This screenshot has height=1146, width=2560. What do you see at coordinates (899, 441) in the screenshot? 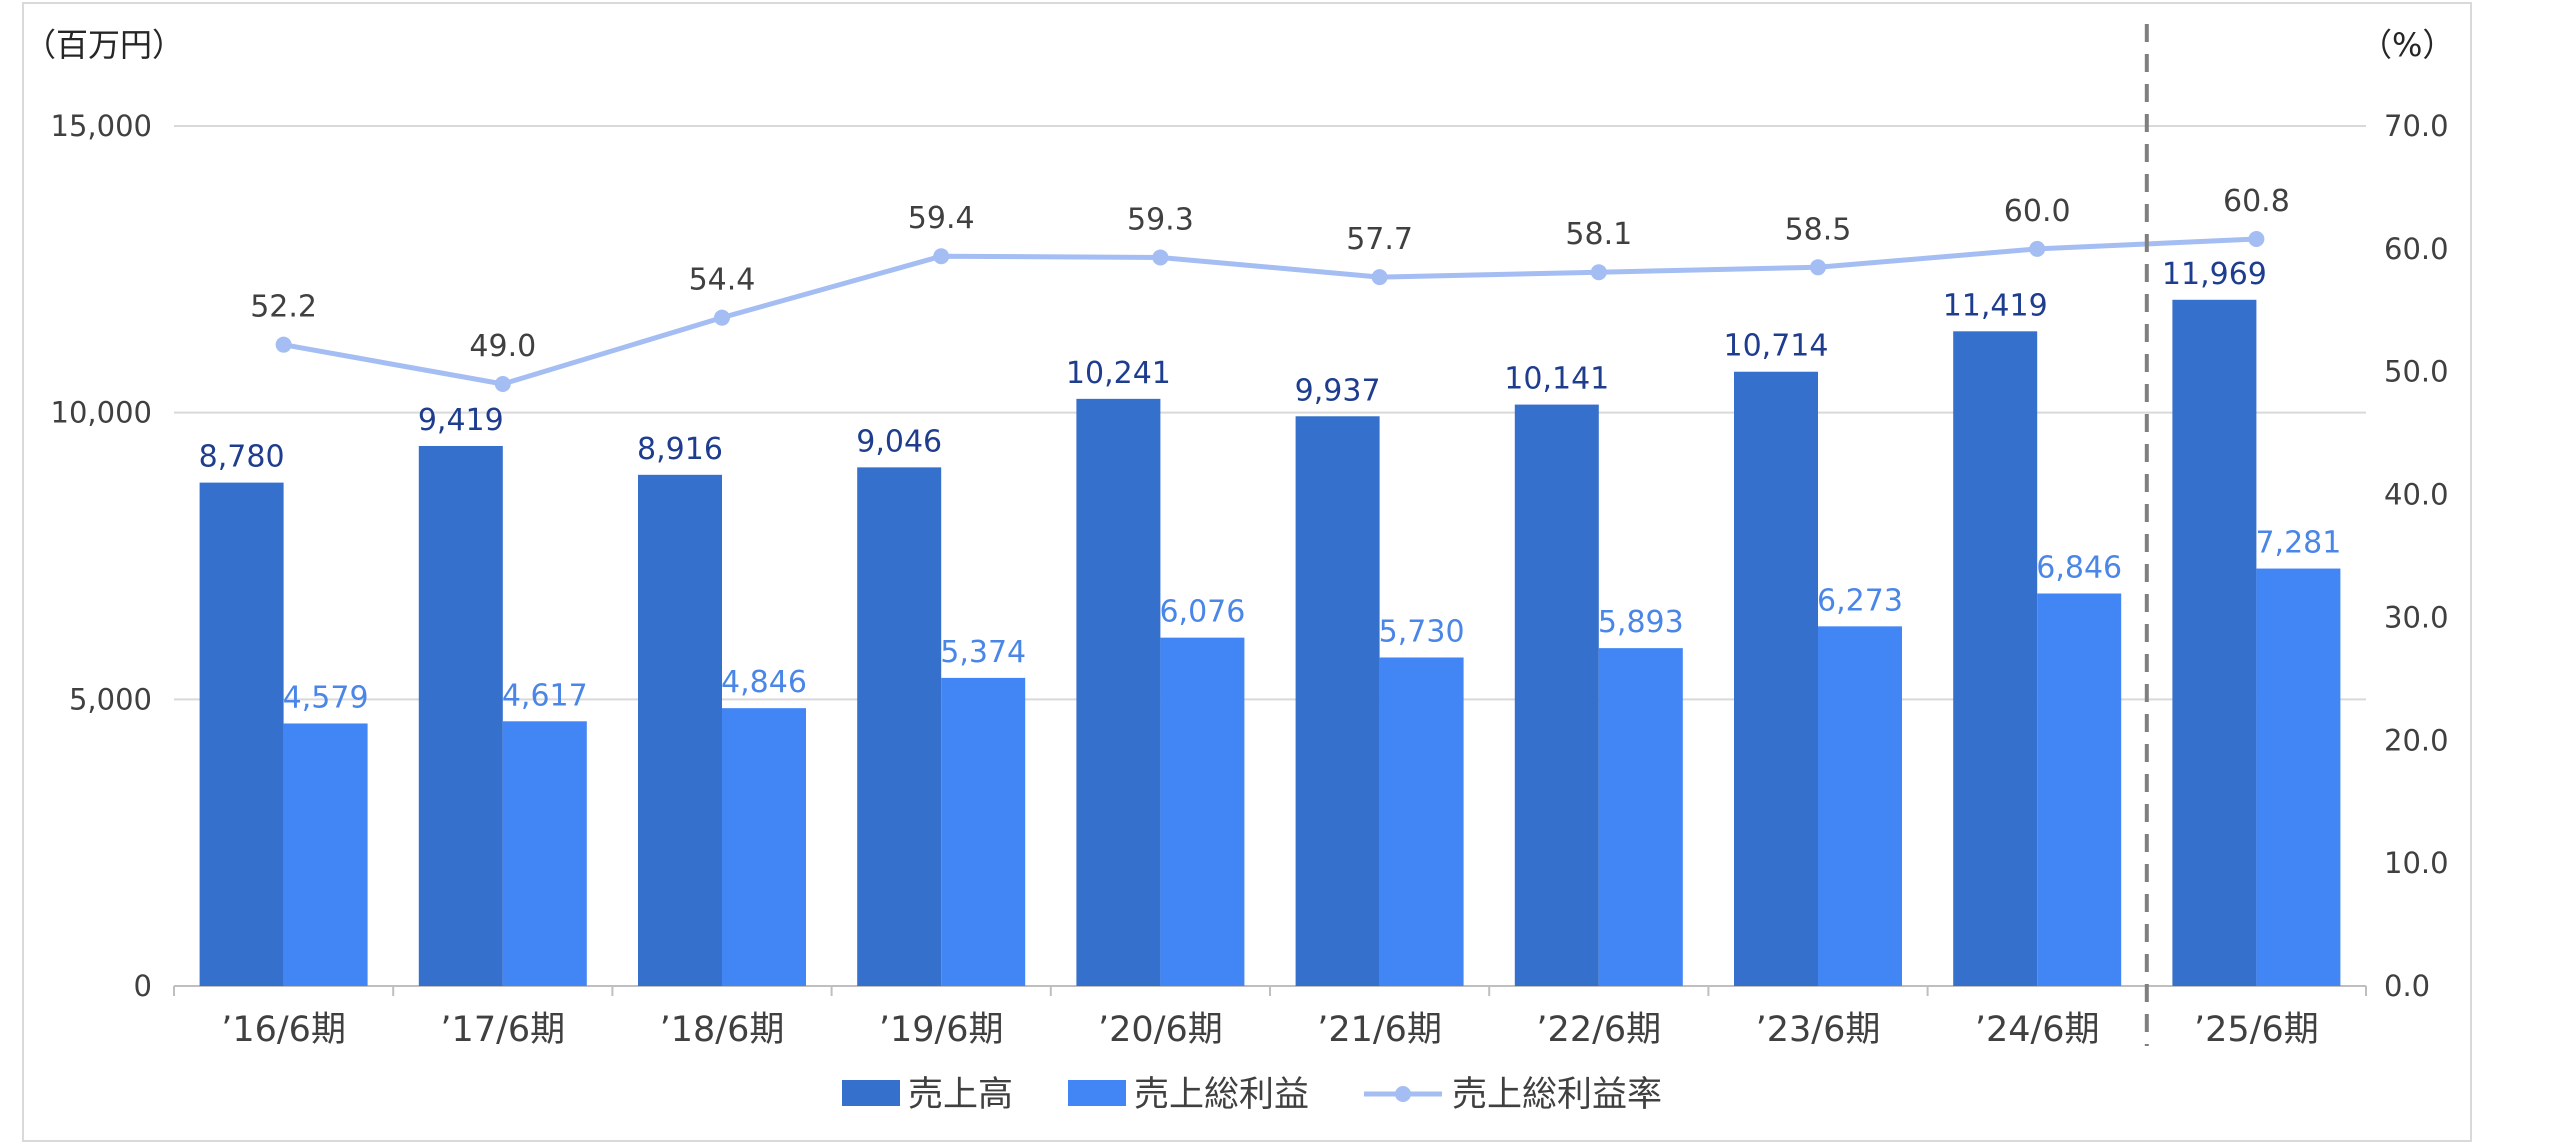
I see `data-label-sales: 9,046` at bounding box center [899, 441].